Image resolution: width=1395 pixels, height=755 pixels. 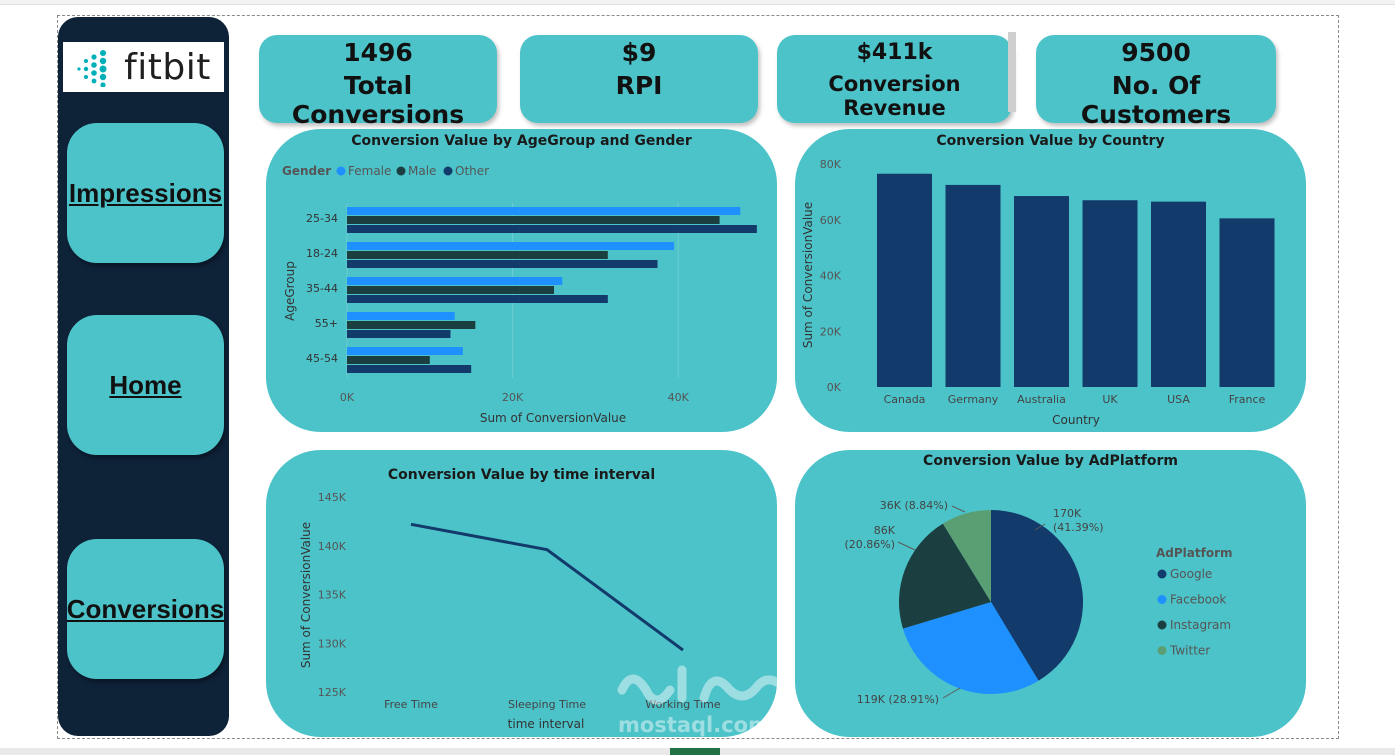 I want to click on x-tick-label: 20K, so click(x=513, y=397).